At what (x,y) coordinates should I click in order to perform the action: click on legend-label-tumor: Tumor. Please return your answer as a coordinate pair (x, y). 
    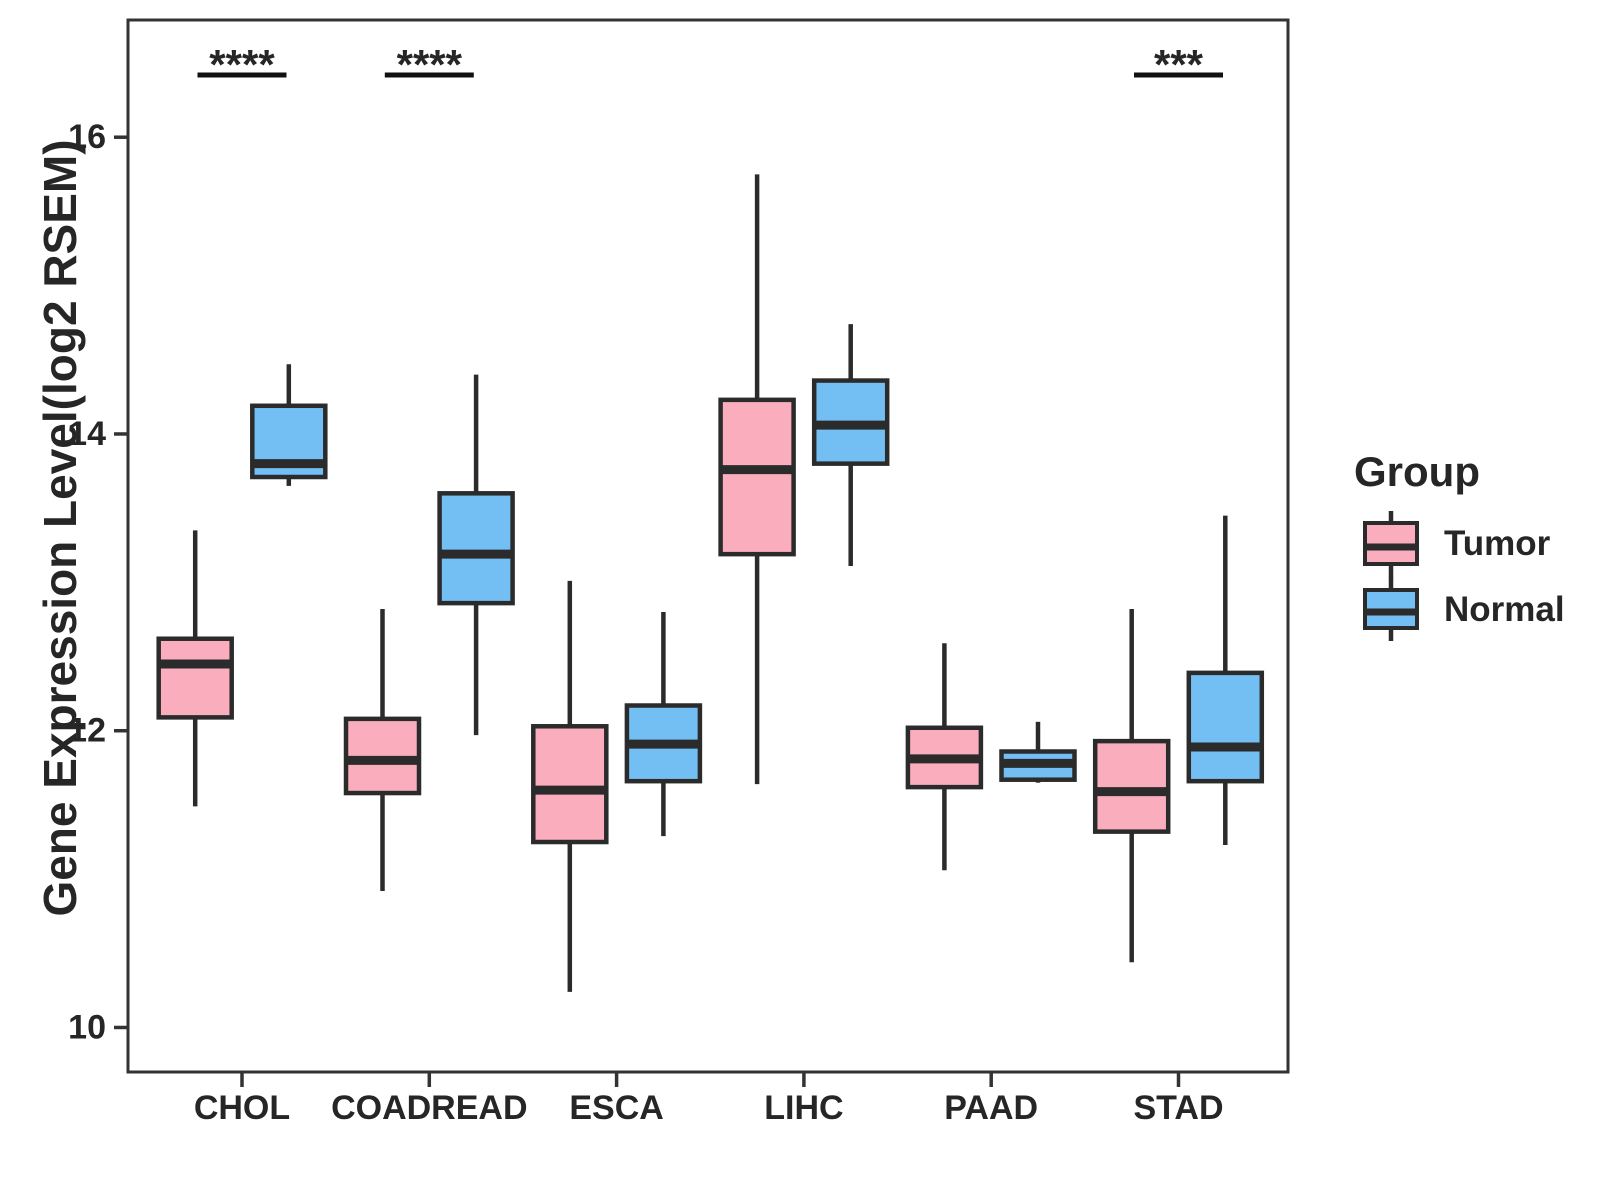
    Looking at the image, I should click on (1497, 543).